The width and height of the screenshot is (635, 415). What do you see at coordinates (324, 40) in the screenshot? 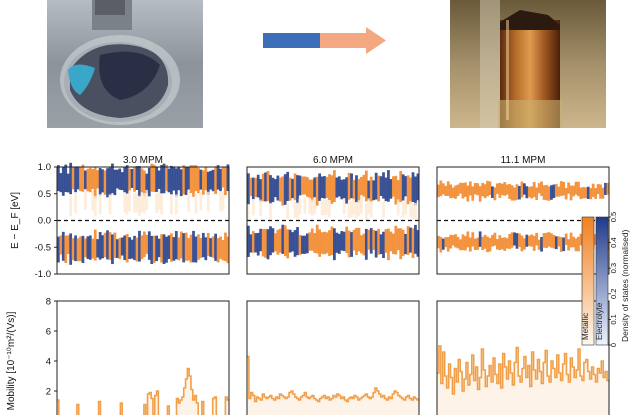
I see `arrow` at bounding box center [324, 40].